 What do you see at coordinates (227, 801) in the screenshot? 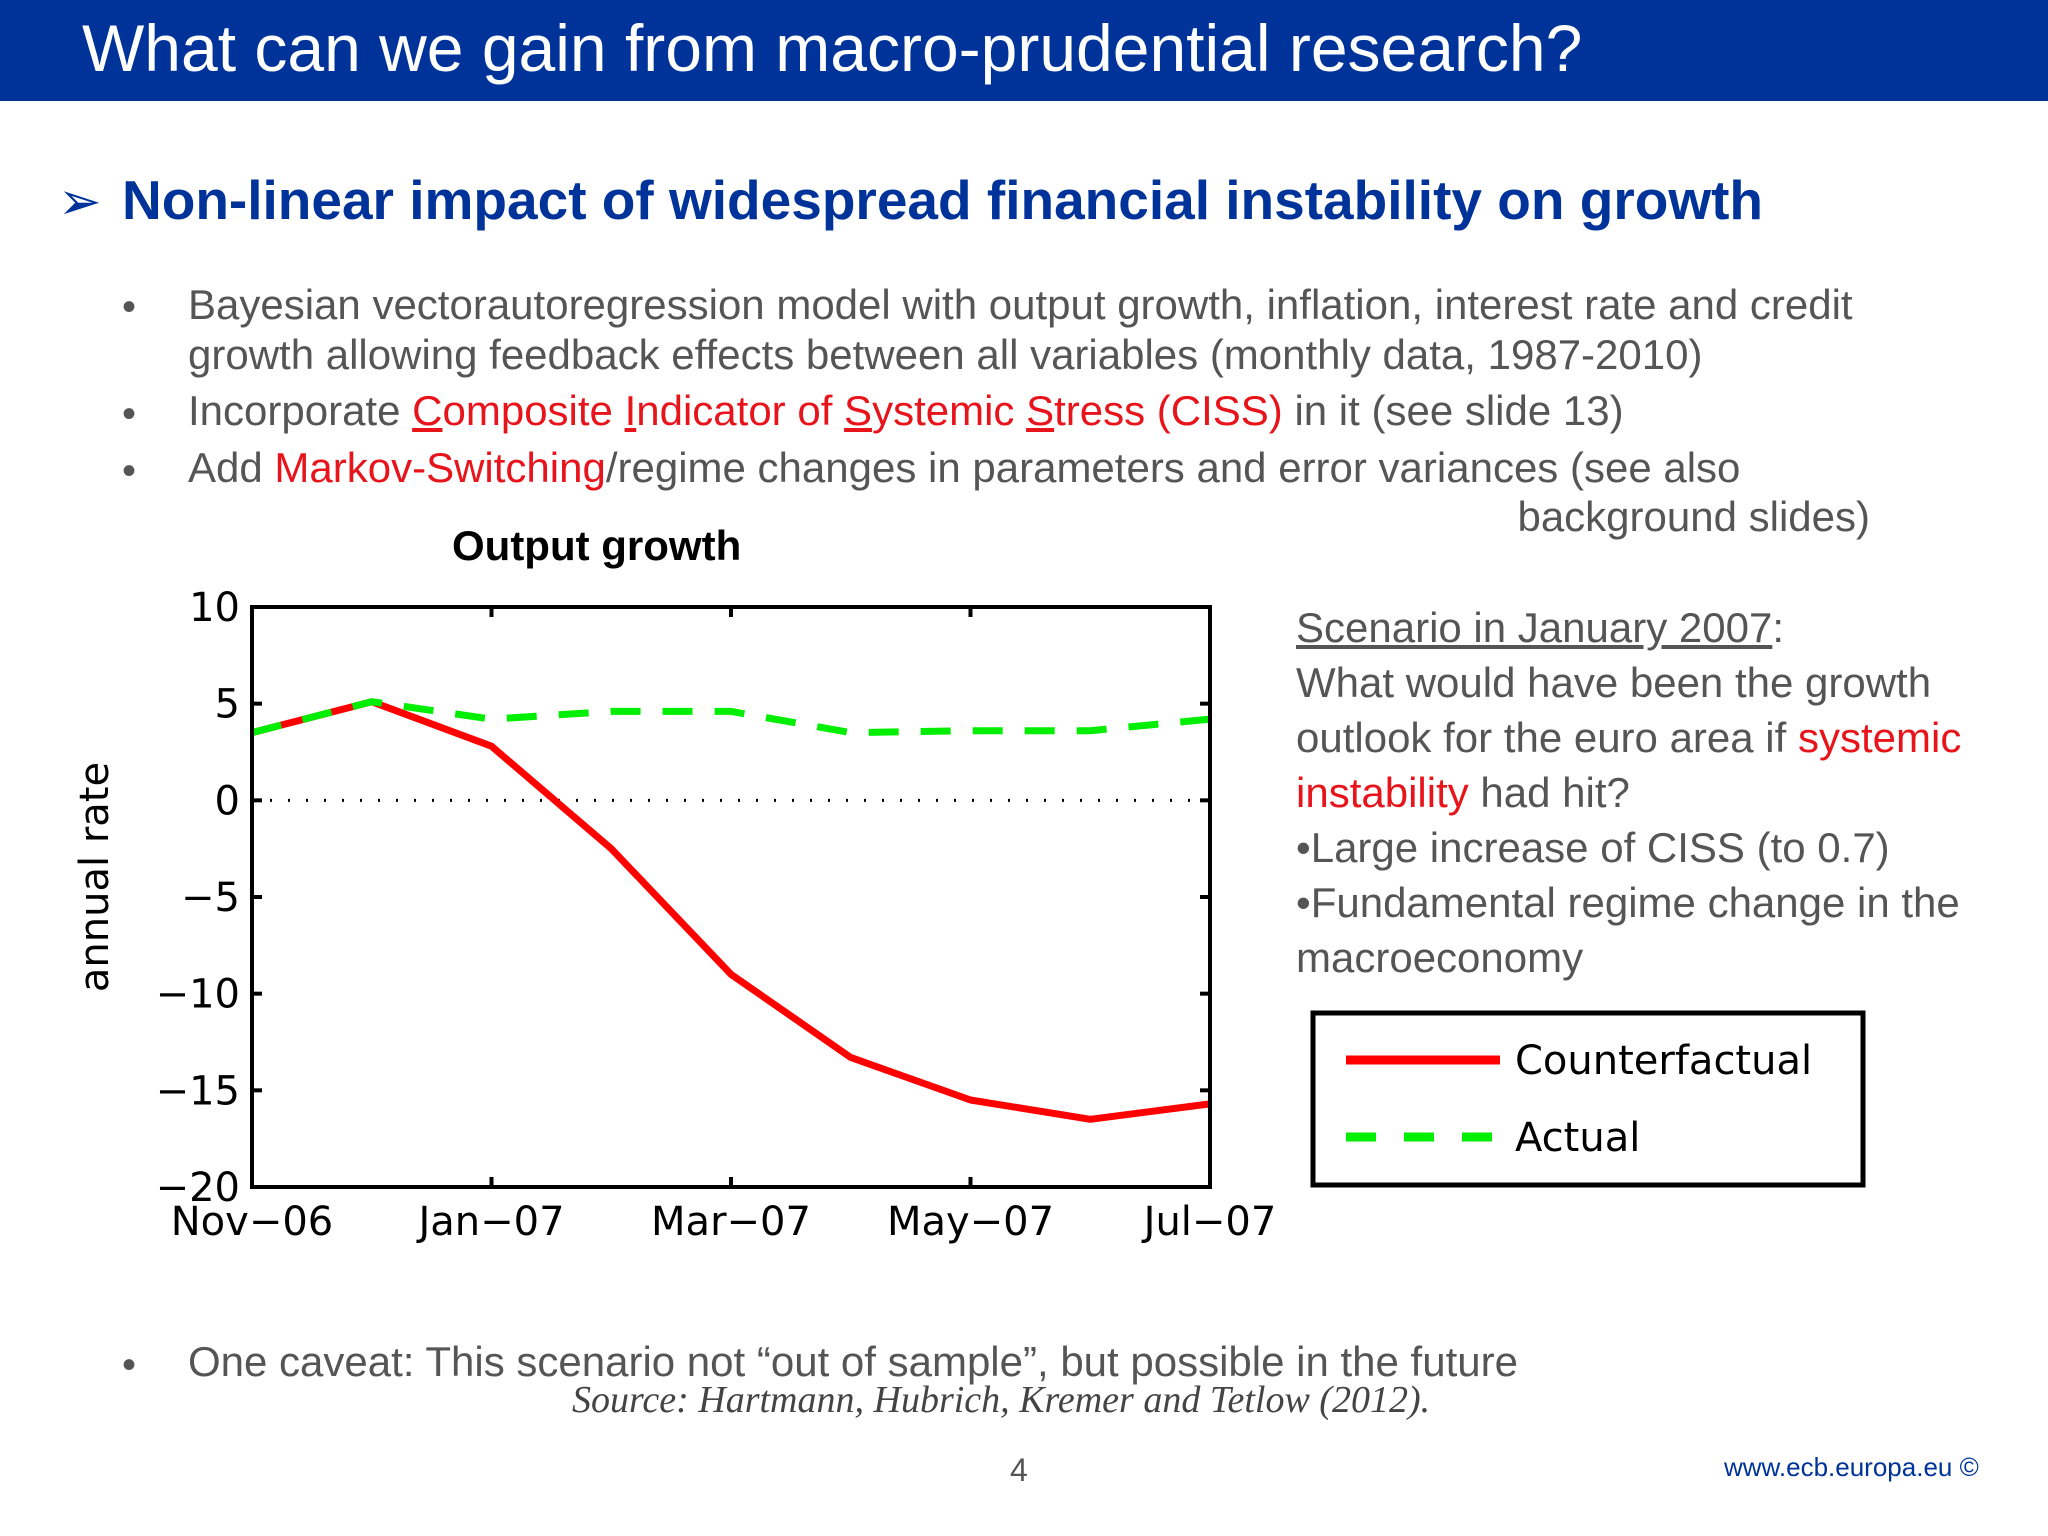
I see `y-tick-label: 0` at bounding box center [227, 801].